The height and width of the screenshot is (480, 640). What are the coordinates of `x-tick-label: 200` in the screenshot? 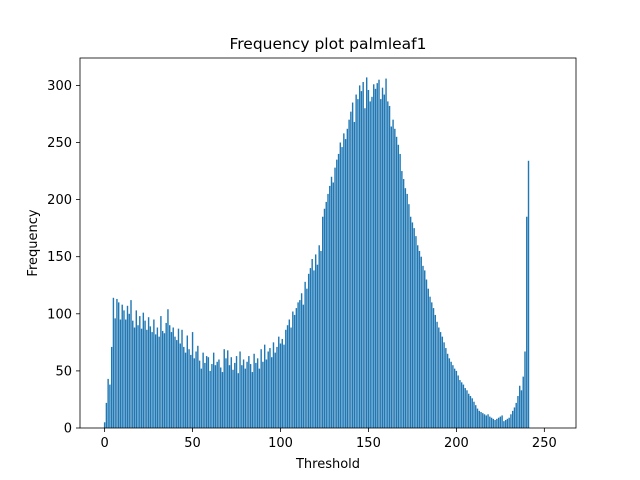 It's located at (456, 443).